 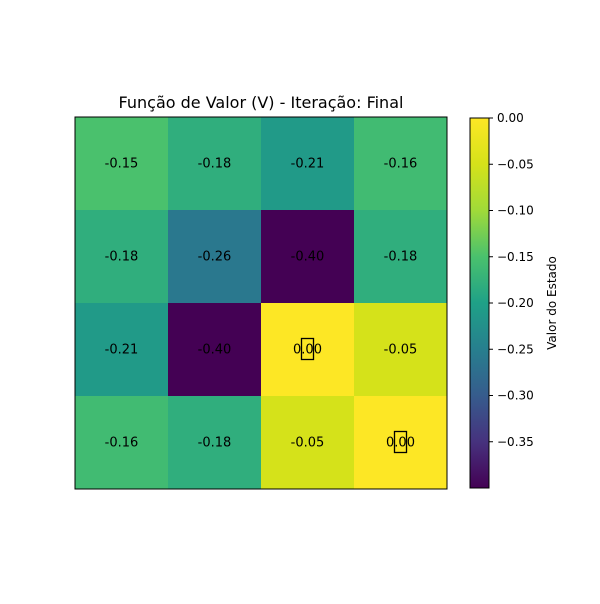 I want to click on colorbar-tick-label: −0.25, so click(x=515, y=349).